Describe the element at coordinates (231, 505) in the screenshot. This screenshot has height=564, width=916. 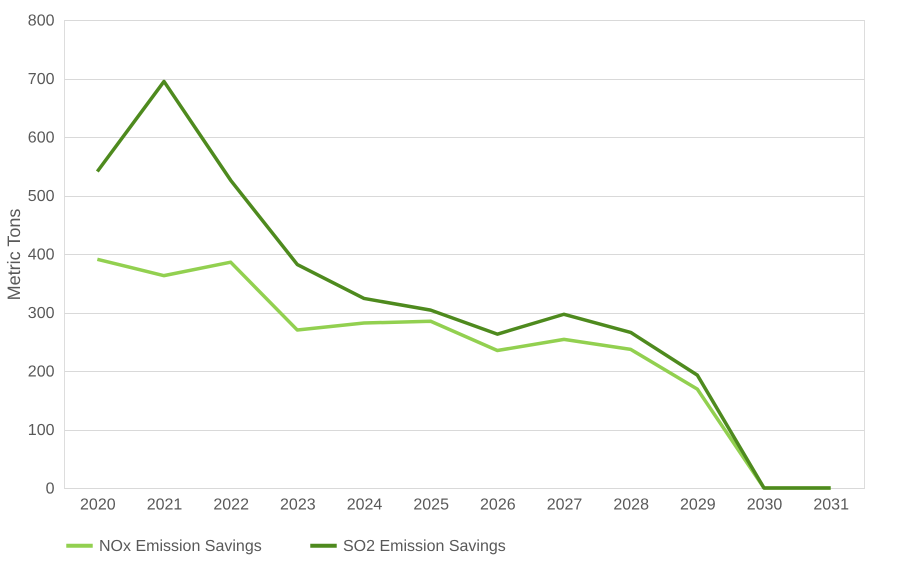
I see `x-tick-label: 2022` at that location.